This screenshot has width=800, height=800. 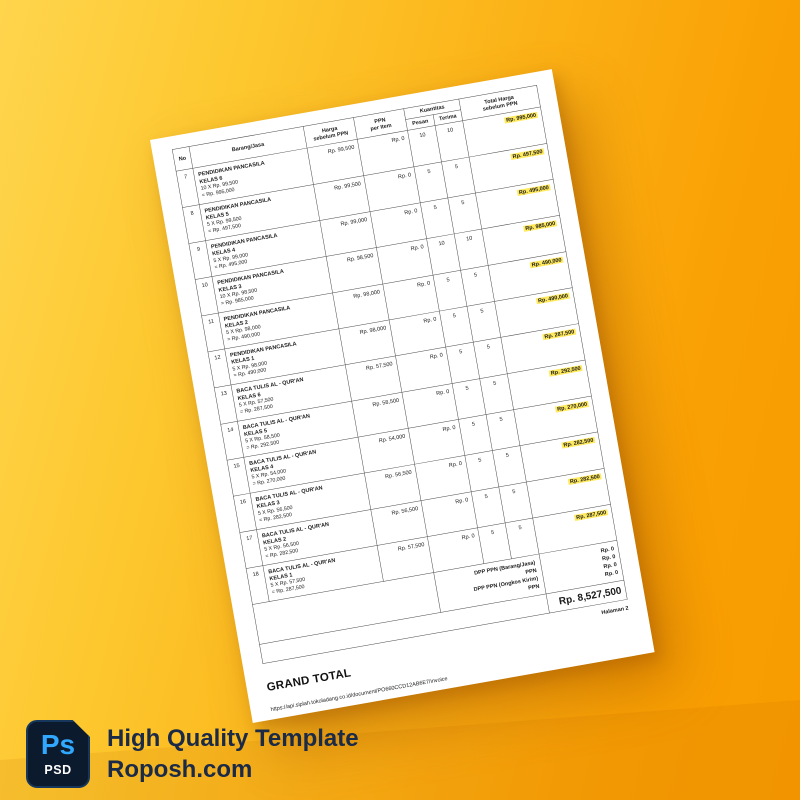 I want to click on branding-block: Ps PSD High Quality Template Roposh.com, so click(x=192, y=754).